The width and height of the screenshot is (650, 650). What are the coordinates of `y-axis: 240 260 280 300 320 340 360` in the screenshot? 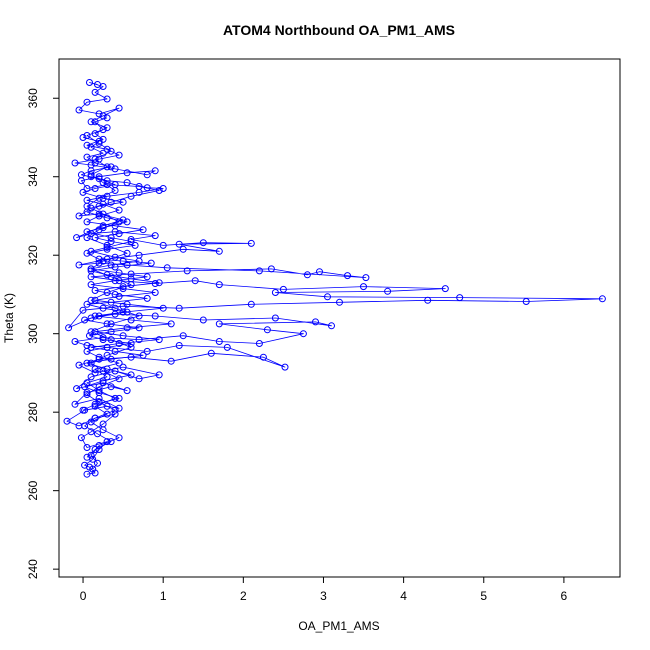 It's located at (42, 333).